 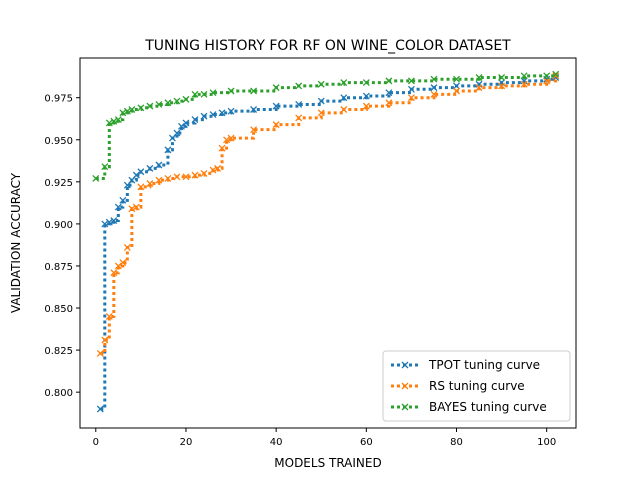 I want to click on y-tick-label: 0.900, so click(x=58, y=225).